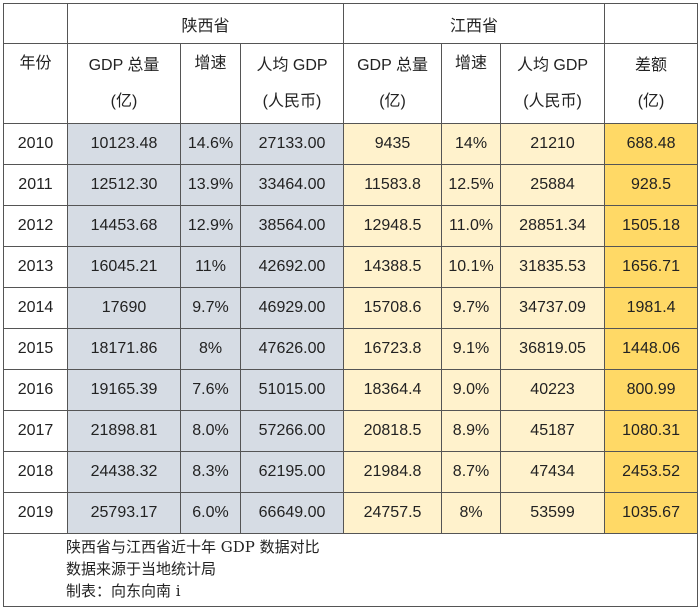 The height and width of the screenshot is (607, 700). I want to click on cell-jx-pc: 40223, so click(553, 390).